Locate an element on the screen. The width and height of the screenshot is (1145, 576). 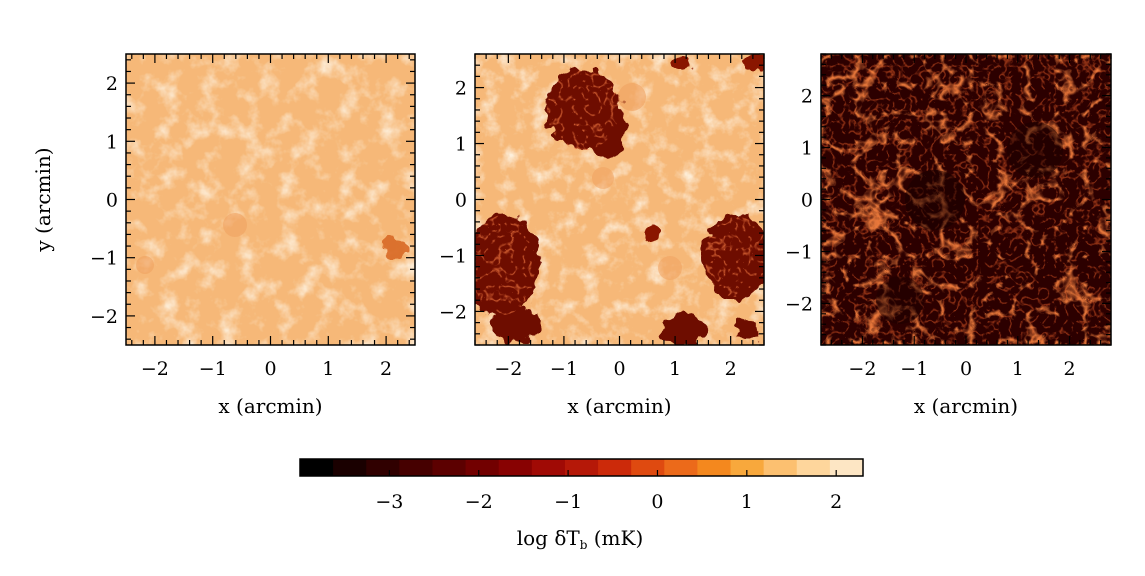
colorbar-tick-label: 1 is located at coordinates (747, 502).